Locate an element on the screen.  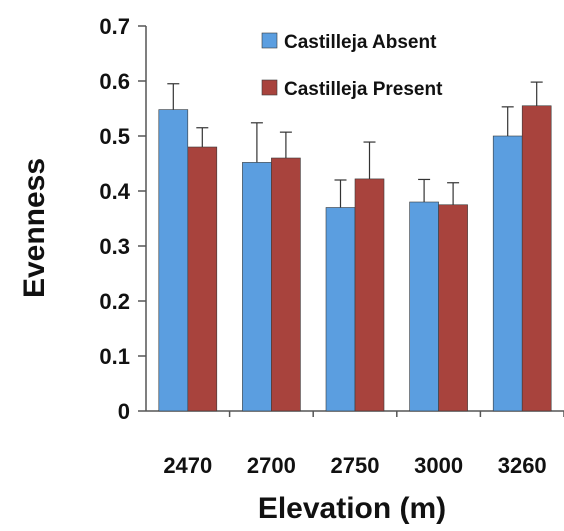
x-tick-label: 3260 is located at coordinates (522, 465).